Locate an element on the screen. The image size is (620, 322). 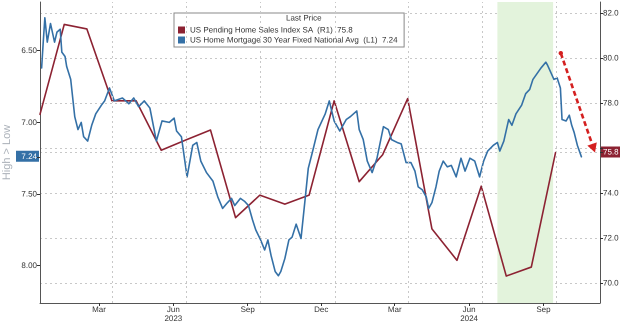
y2-tick-label: 72.0 is located at coordinates (611, 237).